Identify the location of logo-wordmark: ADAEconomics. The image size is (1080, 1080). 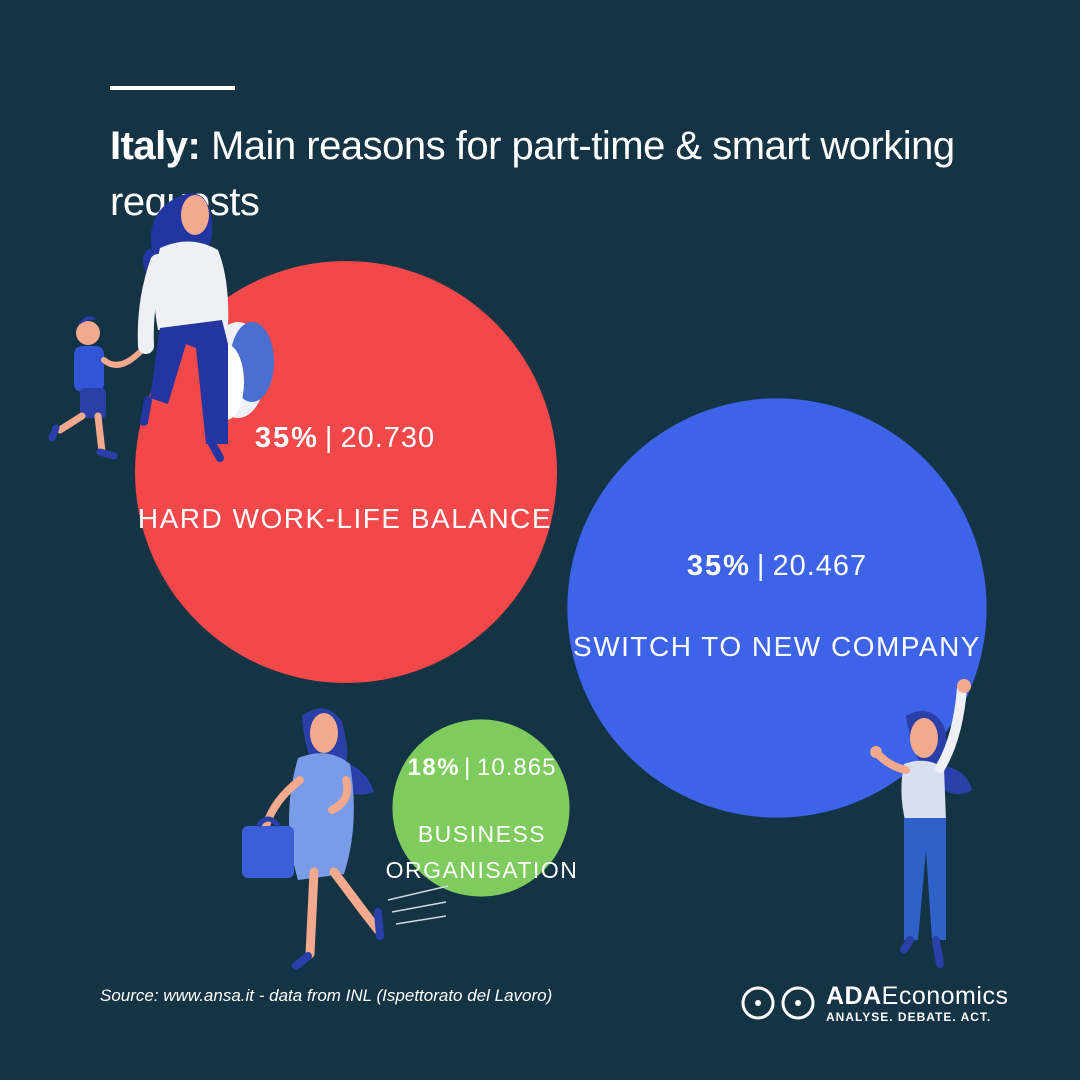
(917, 996).